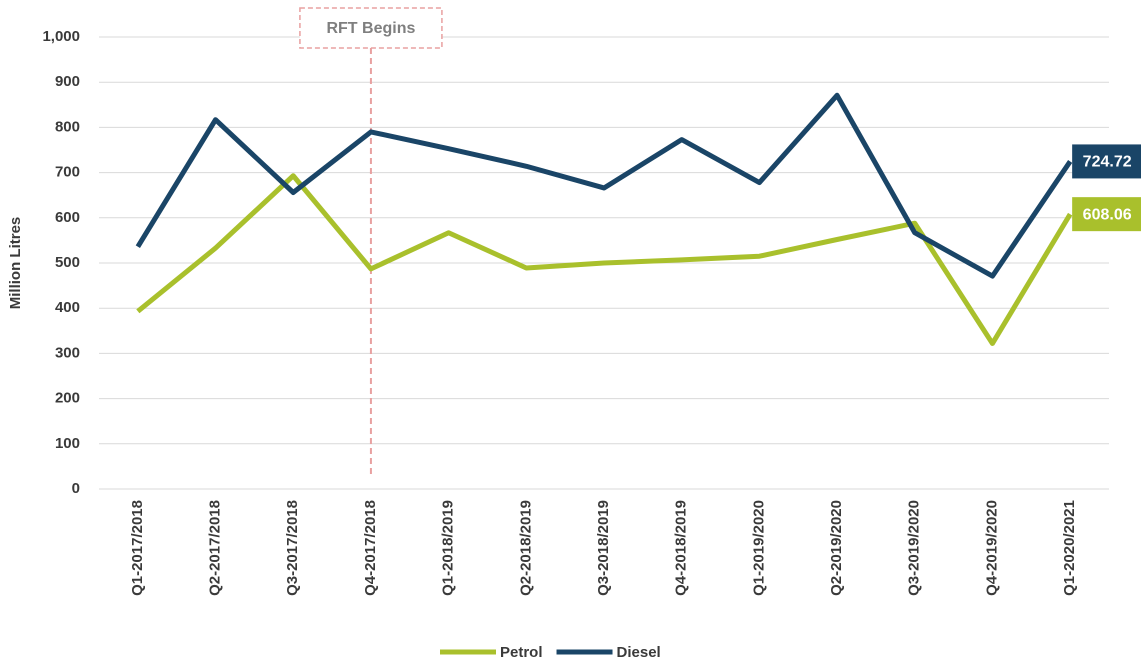 This screenshot has width=1141, height=669. Describe the element at coordinates (67, 443) in the screenshot. I see `y-tick-label: 100` at that location.